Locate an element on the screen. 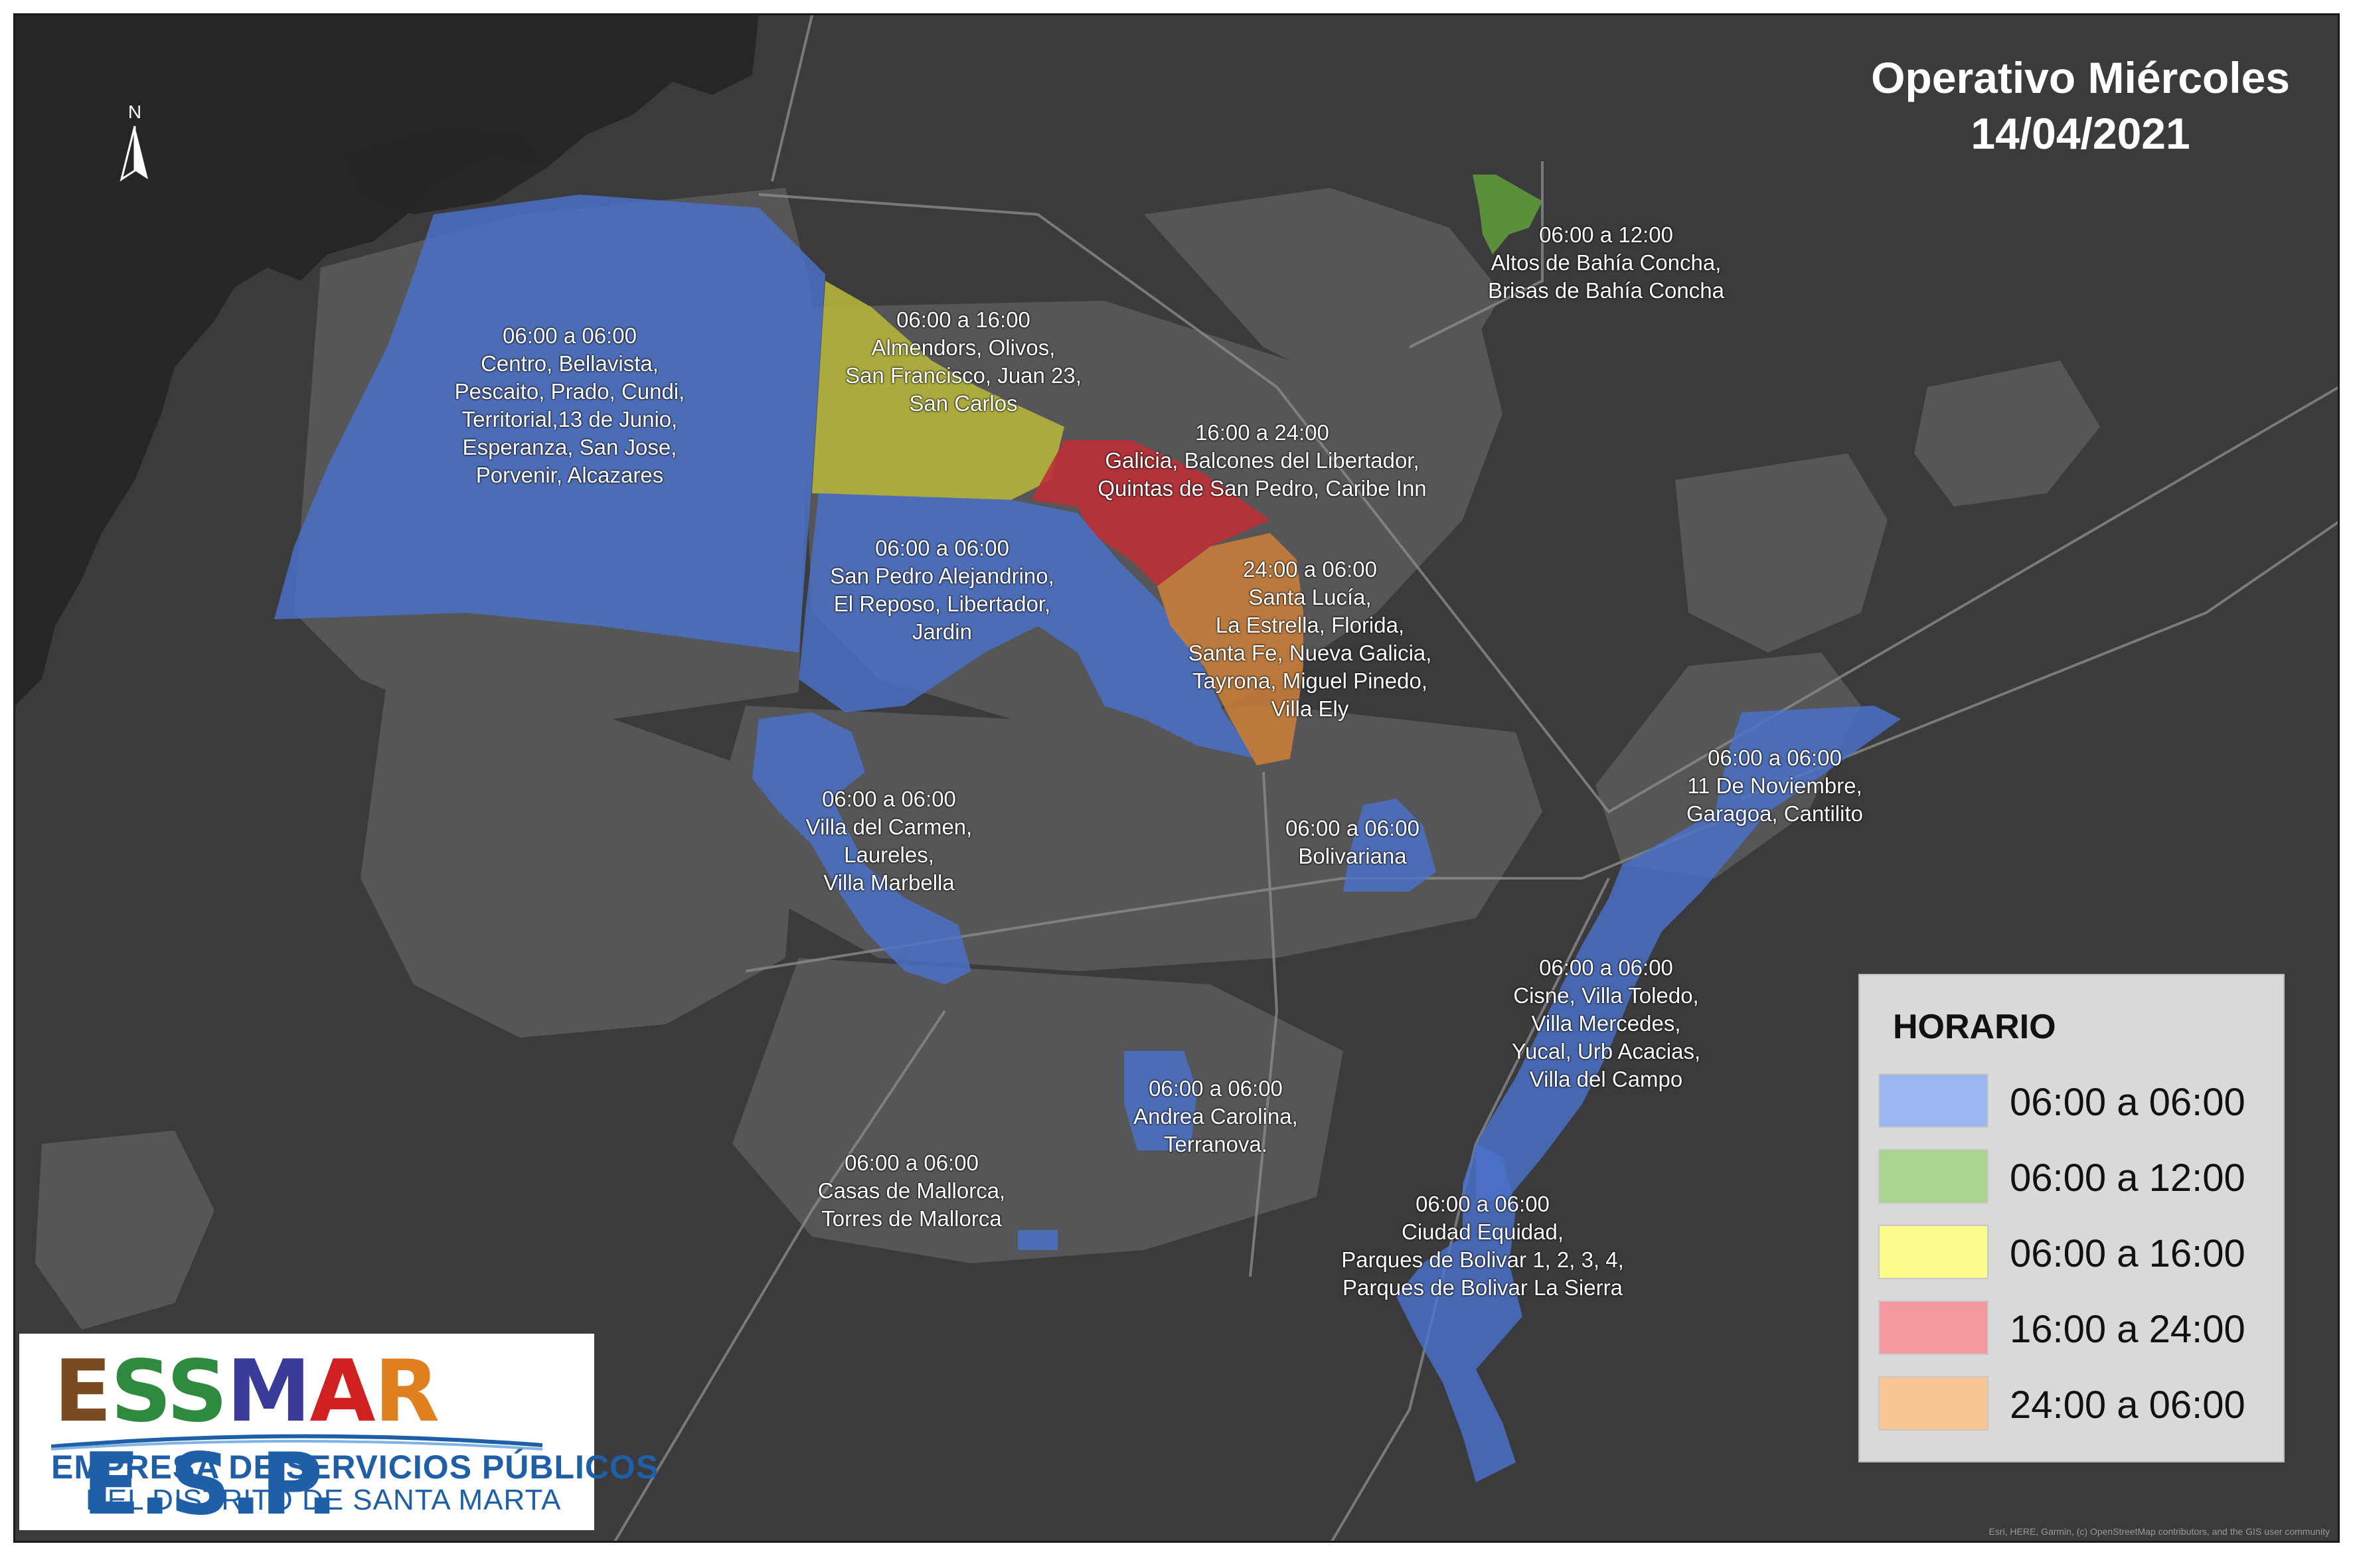 This screenshot has width=2353, height=1568. label-andrea-carolina: 06:00 a 06:00 Andrea Carolina, Terranova. is located at coordinates (1216, 1116).